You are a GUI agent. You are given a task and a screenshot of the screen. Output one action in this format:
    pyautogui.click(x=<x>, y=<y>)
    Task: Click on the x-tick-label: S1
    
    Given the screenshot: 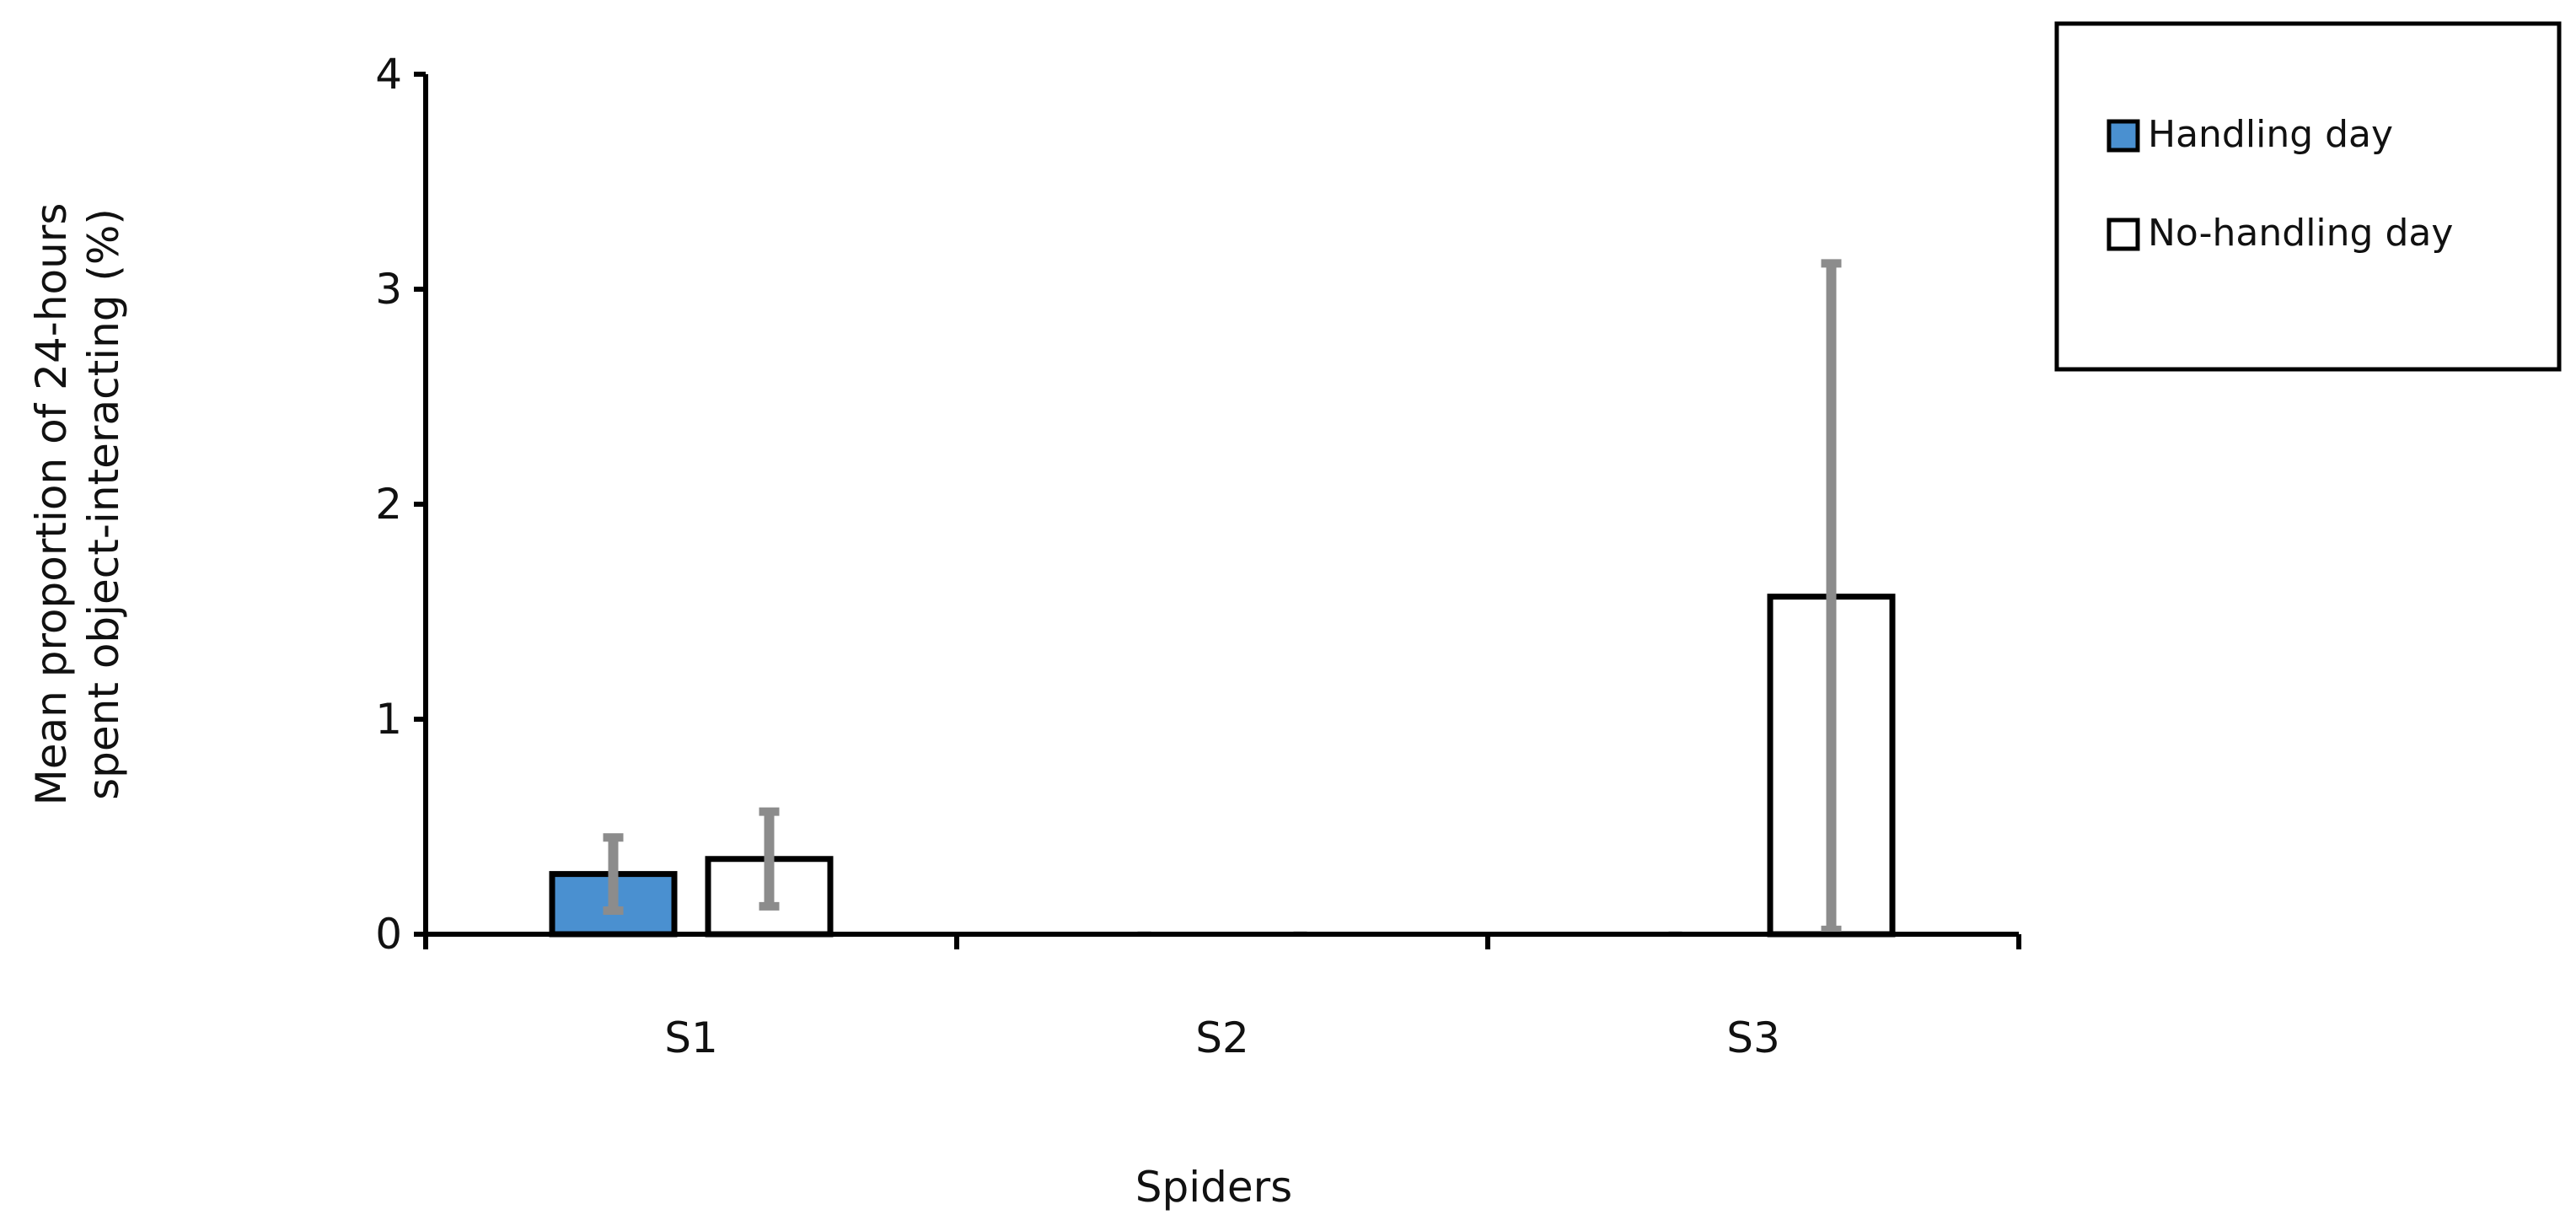 What is the action you would take?
    pyautogui.click(x=691, y=1037)
    